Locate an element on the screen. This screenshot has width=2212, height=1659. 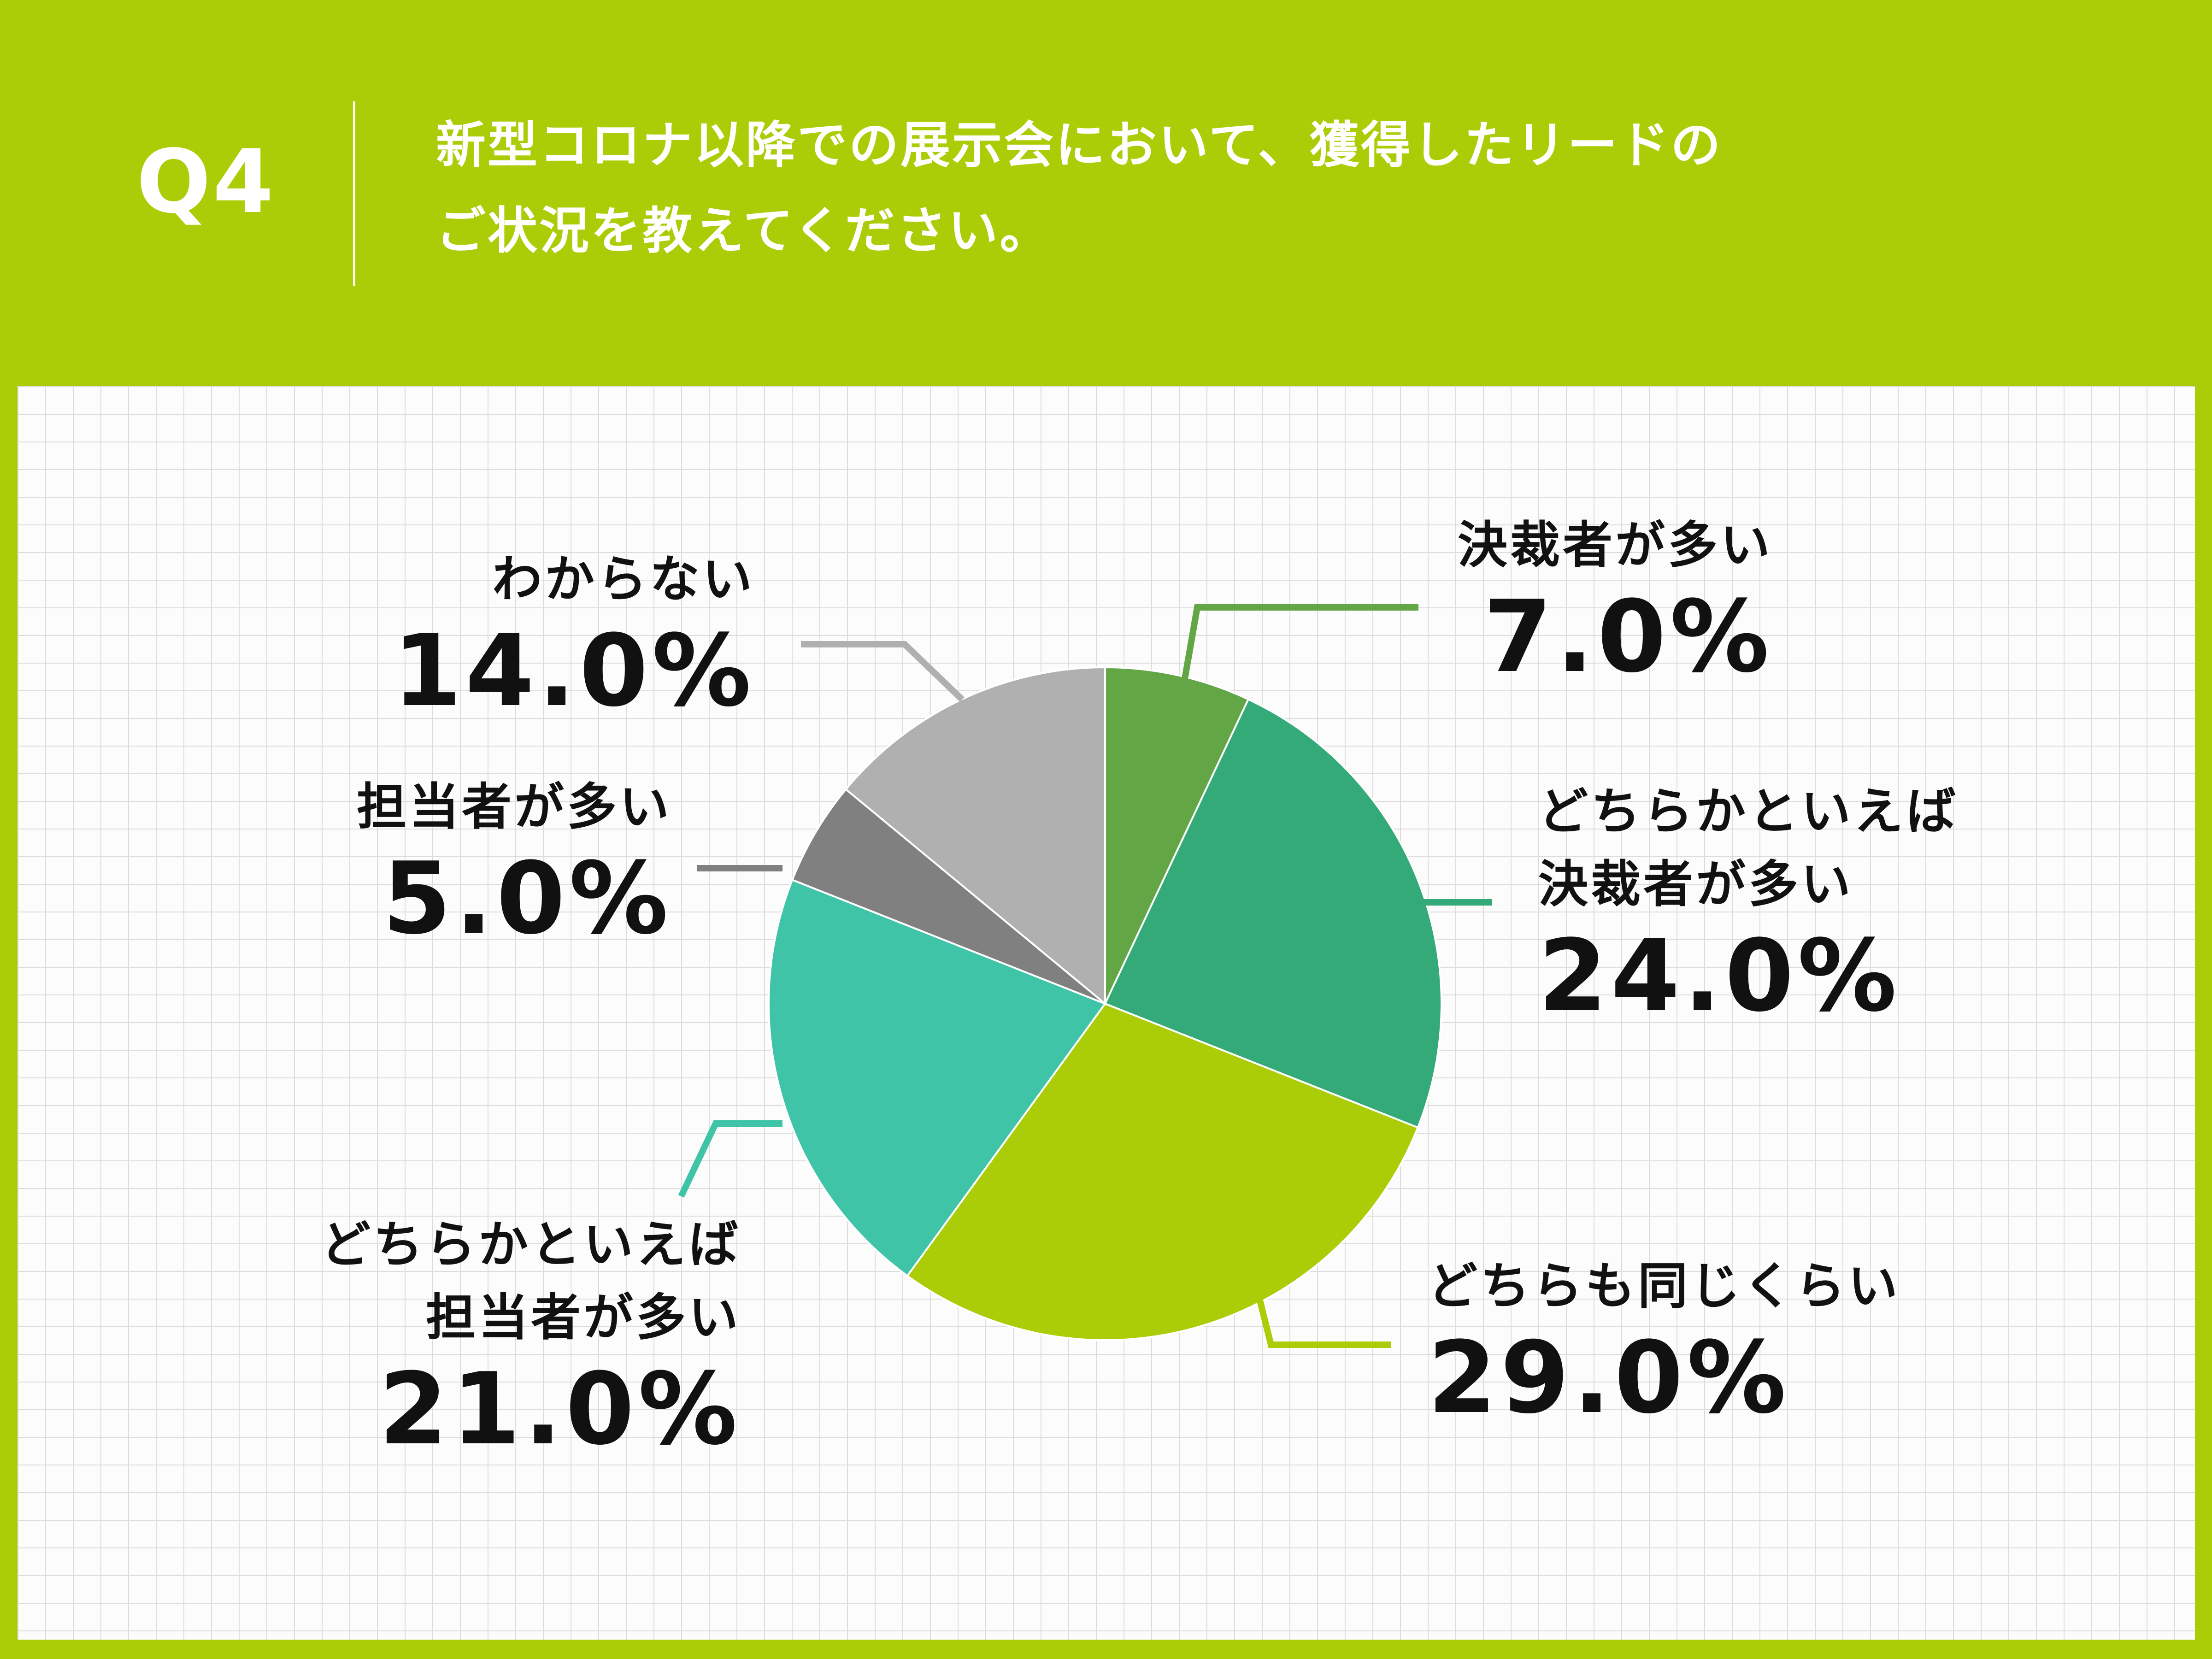
slice-value-label: 24.0% is located at coordinates (1719, 976).